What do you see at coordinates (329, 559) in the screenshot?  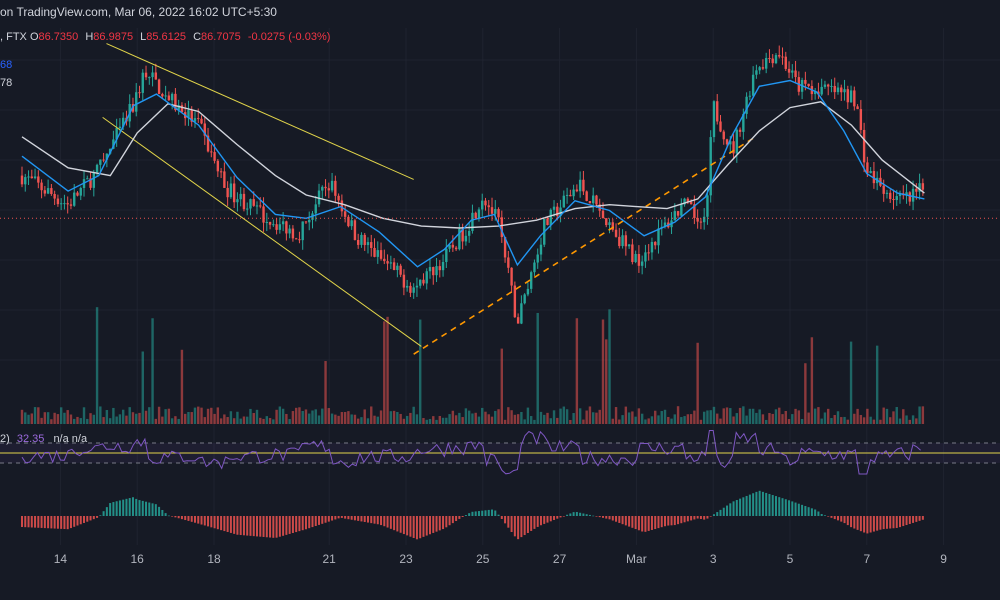 I see `x-tick-label: 21` at bounding box center [329, 559].